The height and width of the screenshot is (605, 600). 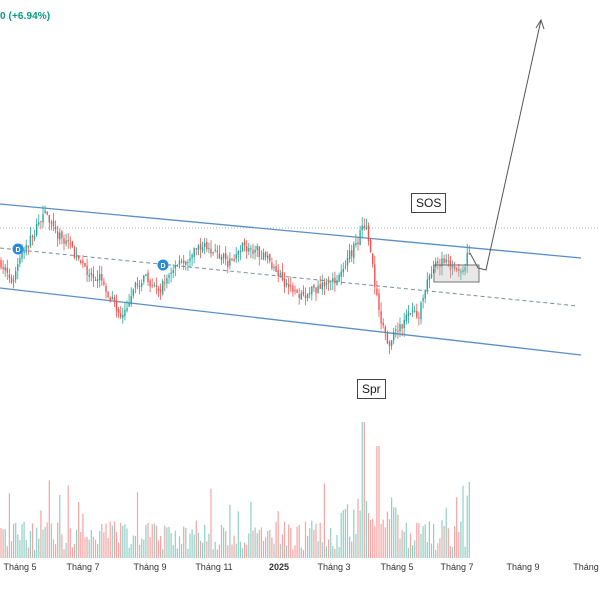 I want to click on dividend-marker-label: D, so click(x=17, y=250).